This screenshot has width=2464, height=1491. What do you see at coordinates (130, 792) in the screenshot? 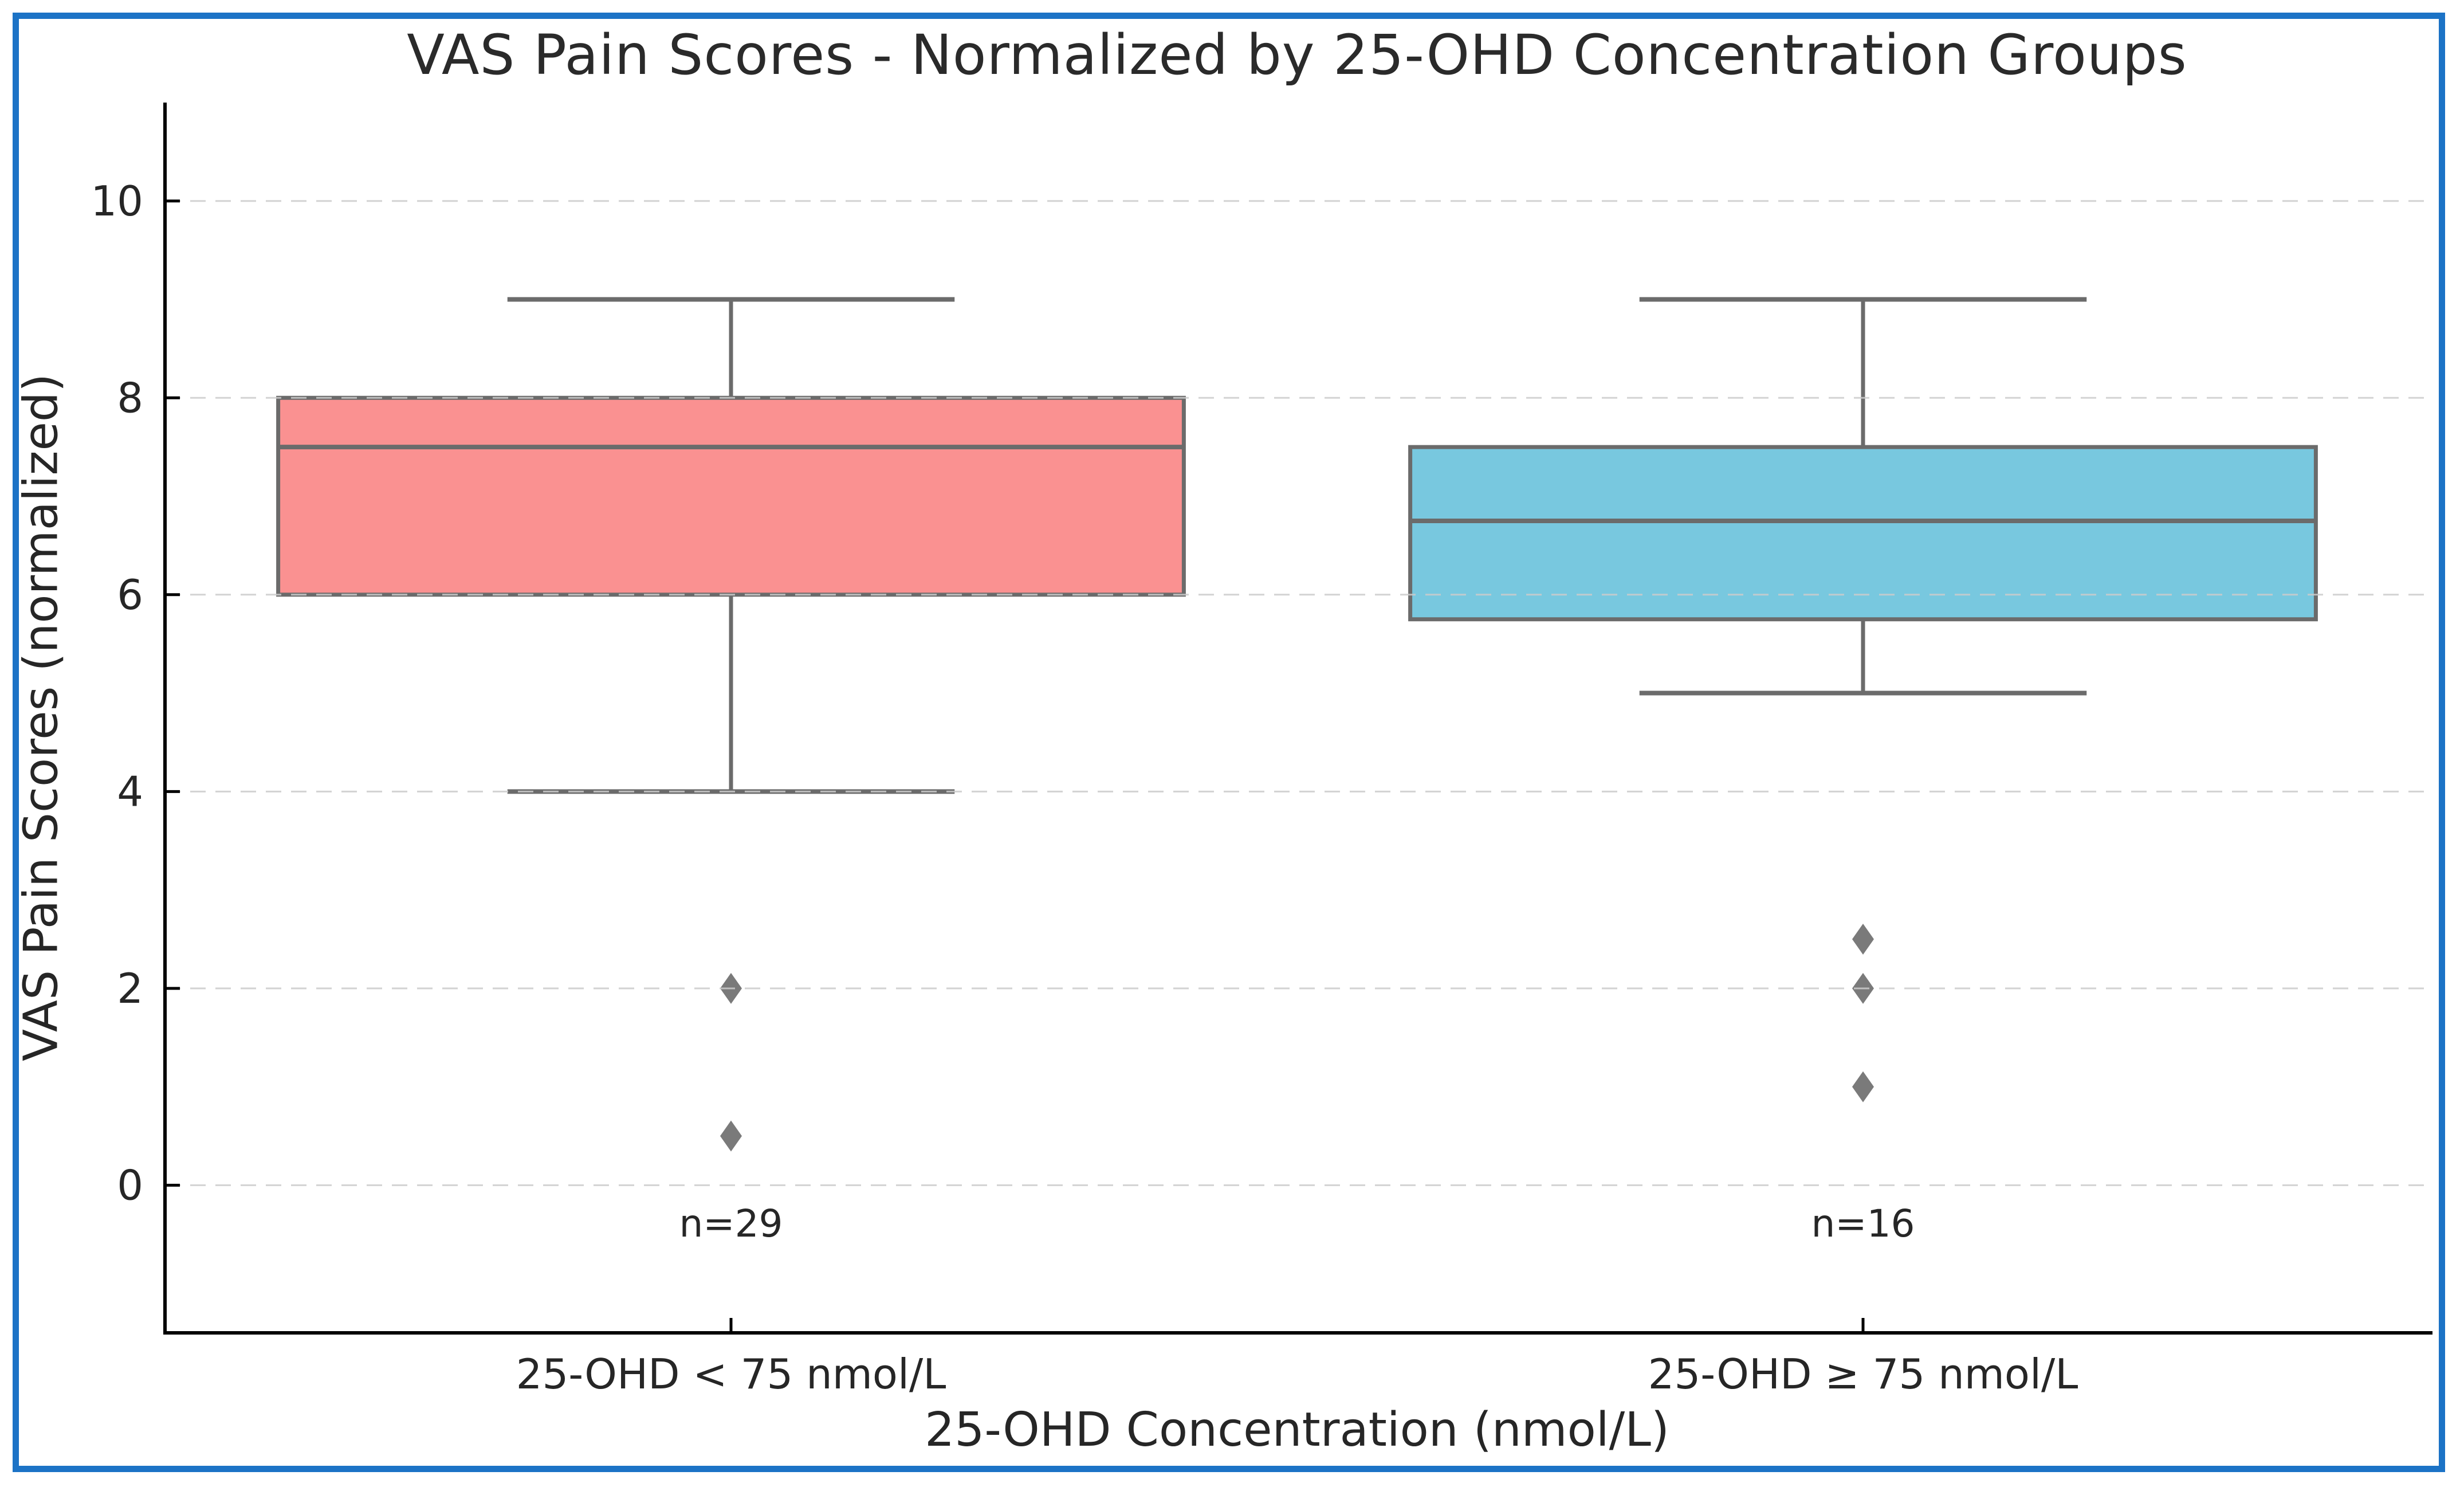
I see `y-tick-label: 4` at bounding box center [130, 792].